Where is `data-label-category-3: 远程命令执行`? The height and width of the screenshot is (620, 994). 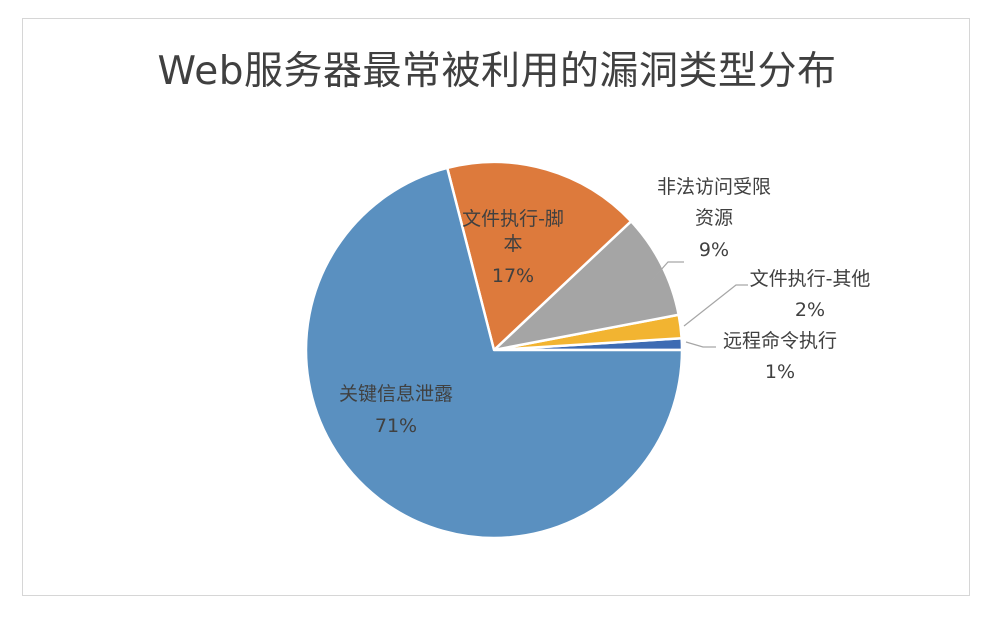
data-label-category-3: 远程命令执行 is located at coordinates (780, 341).